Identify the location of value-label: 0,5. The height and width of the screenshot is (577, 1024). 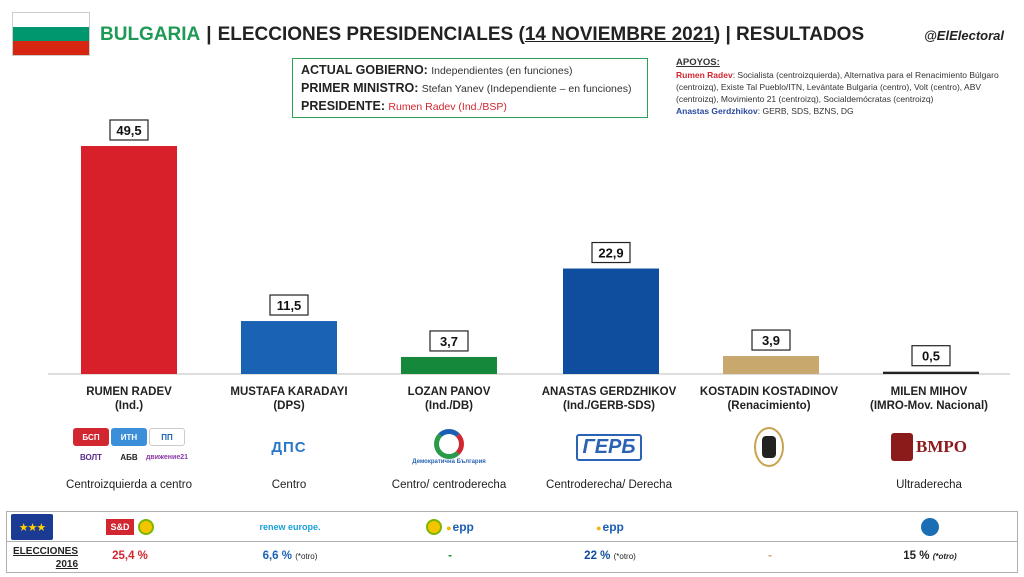
(931, 356).